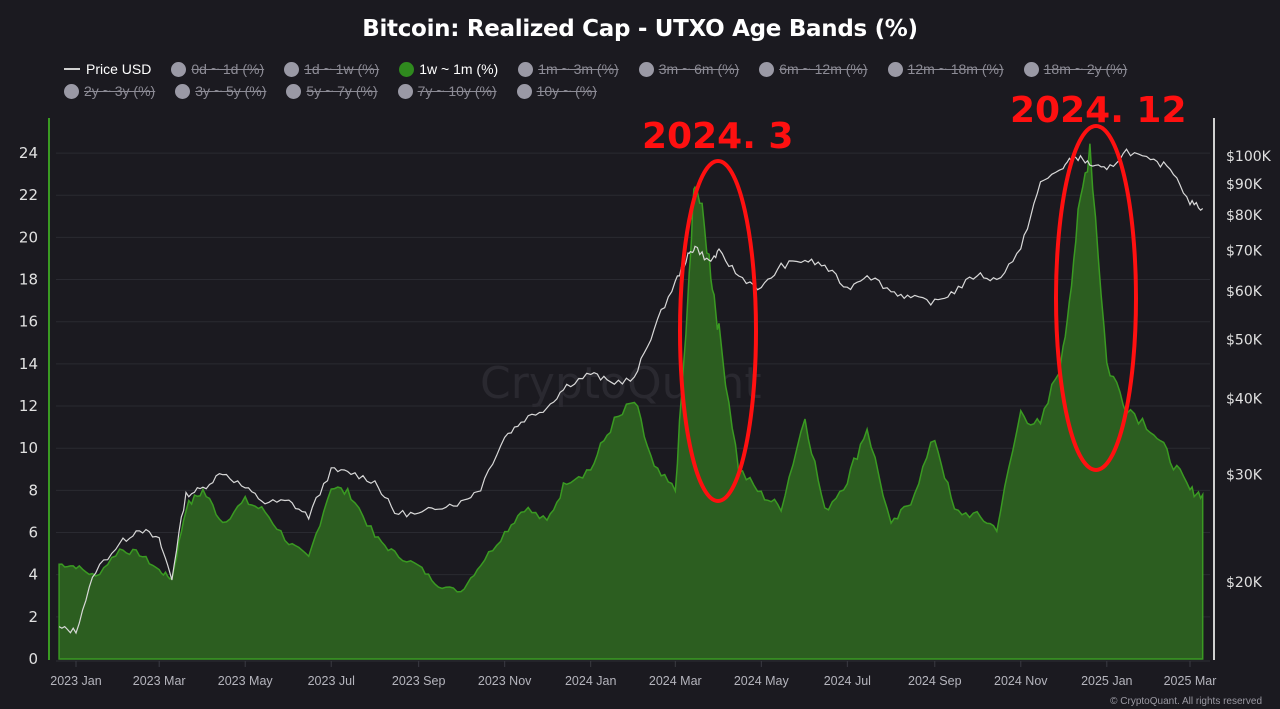  I want to click on x-tick-label: 2023 Jan, so click(75, 681).